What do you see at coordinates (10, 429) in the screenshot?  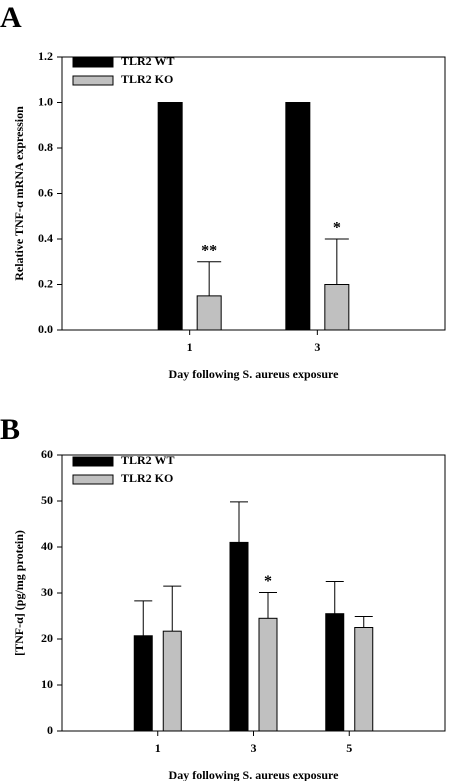 I see `panel-label: B` at bounding box center [10, 429].